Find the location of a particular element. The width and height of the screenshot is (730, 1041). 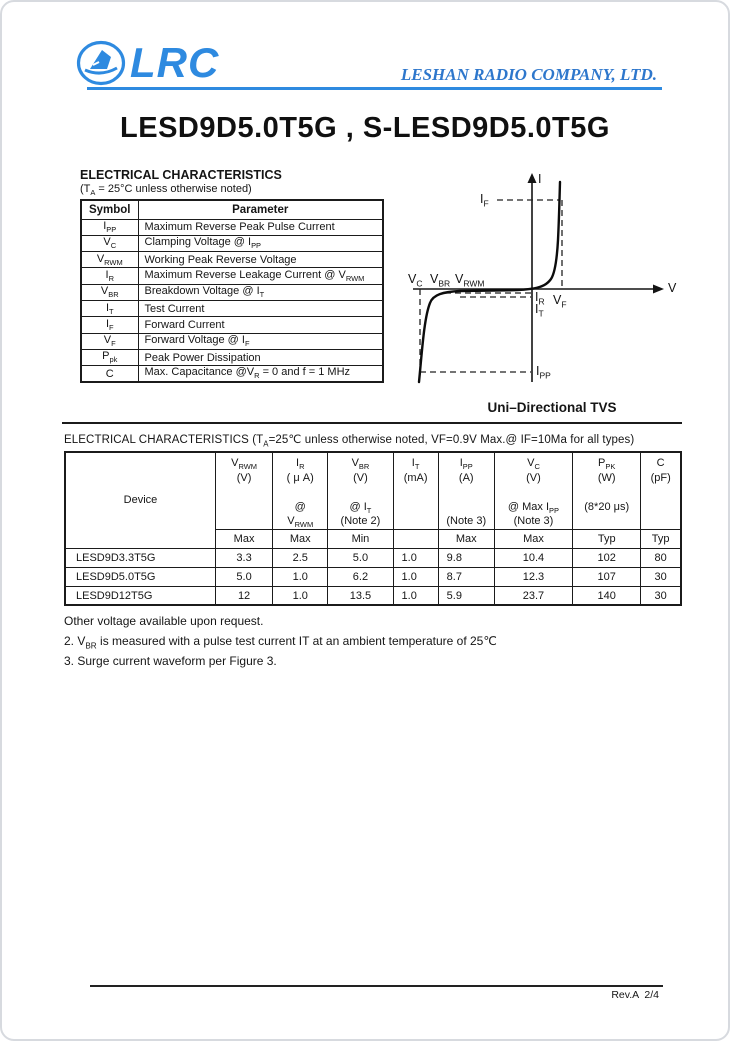

table-row: IF Forward Current is located at coordinates (232, 325).